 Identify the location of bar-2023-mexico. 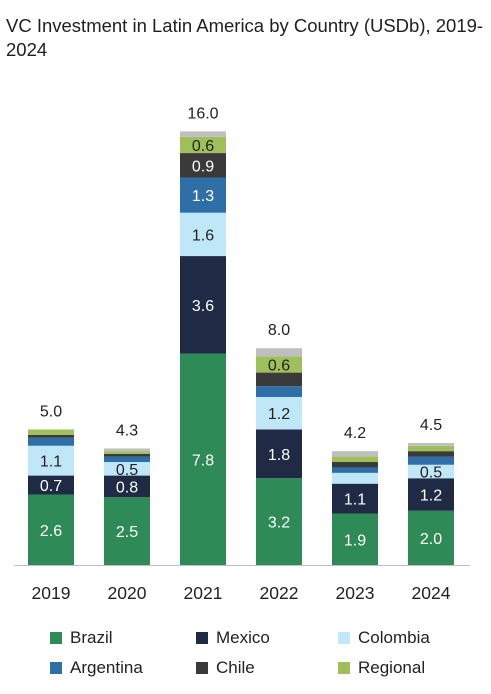
(355, 498).